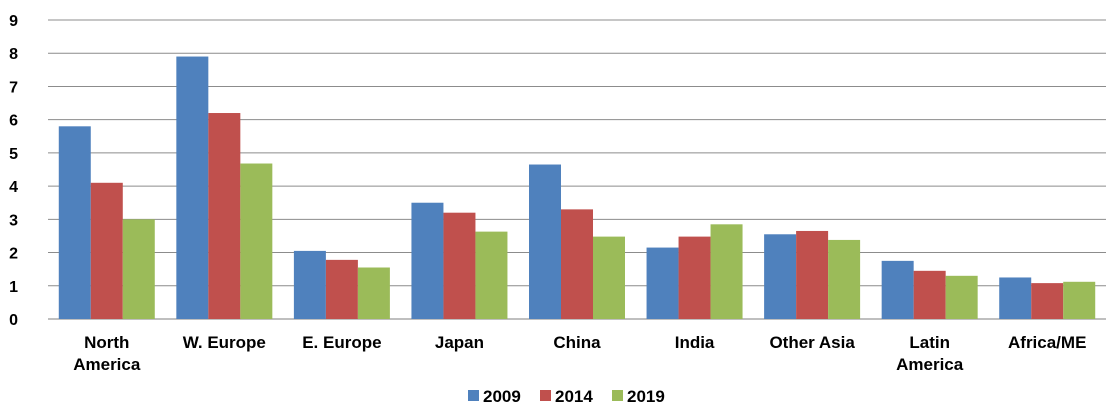  What do you see at coordinates (13, 21) in the screenshot?
I see `y-tick-label: 9` at bounding box center [13, 21].